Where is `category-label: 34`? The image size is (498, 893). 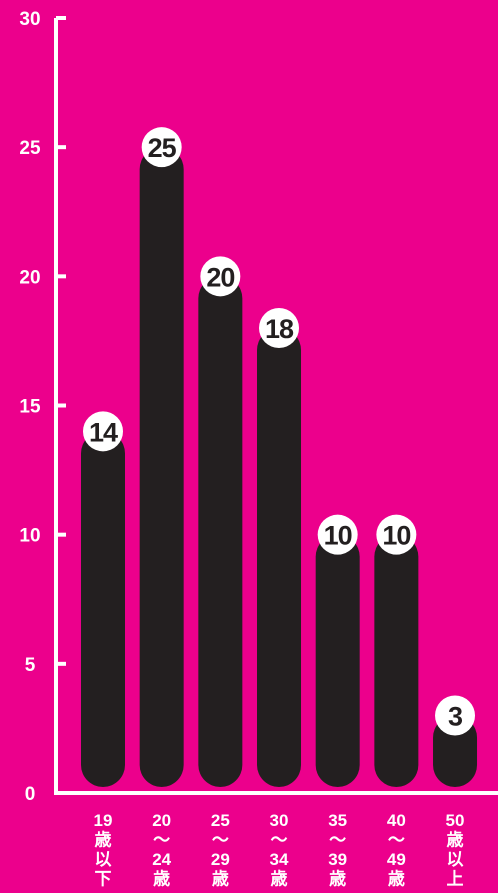
category-label: 34 is located at coordinates (279, 859).